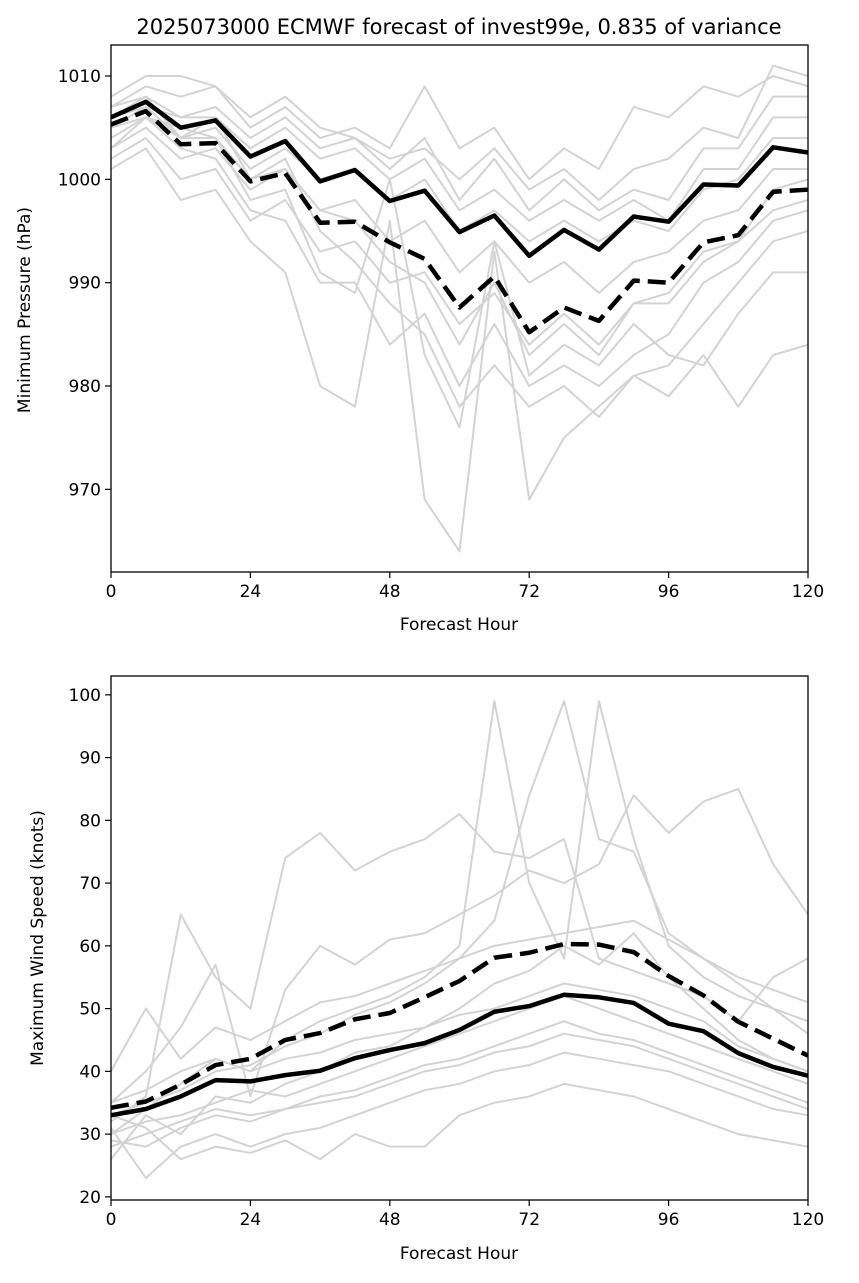 The image size is (859, 1283). I want to click on y-tick-label: 80, so click(90, 821).